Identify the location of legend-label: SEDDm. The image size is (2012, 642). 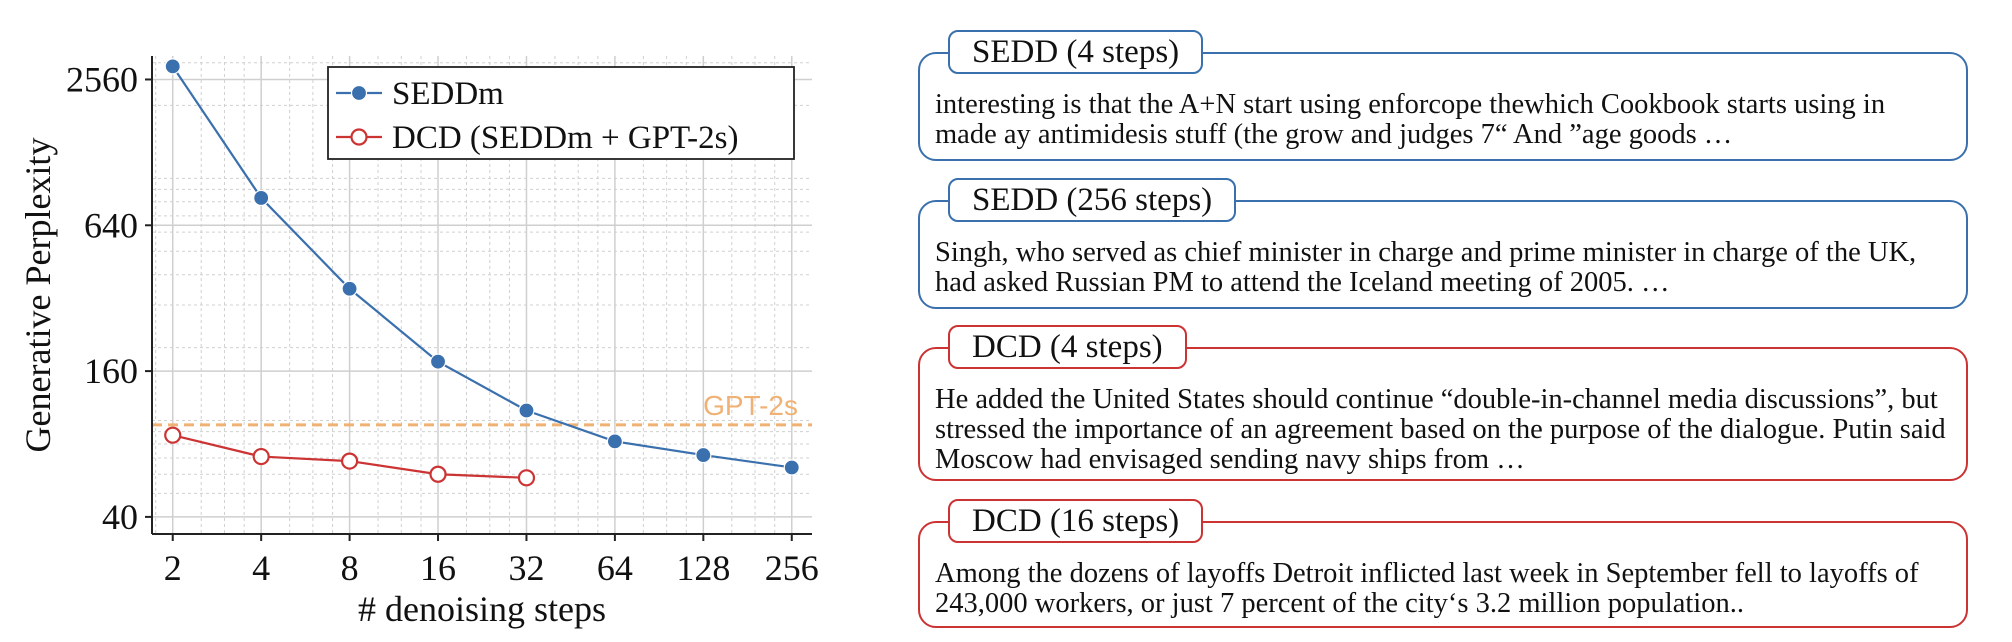
(448, 94).